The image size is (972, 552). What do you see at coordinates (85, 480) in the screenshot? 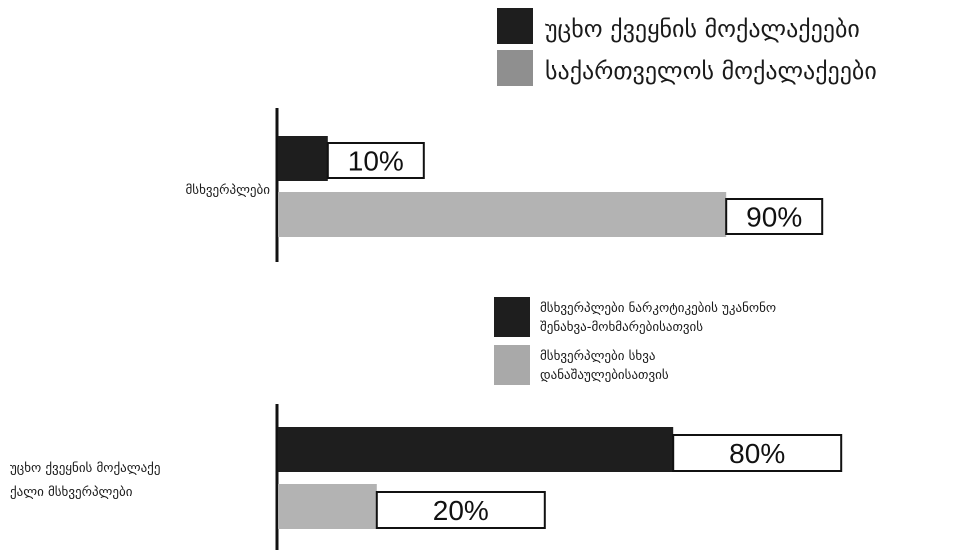
I see `chart-2-category-label: უცხო ქვეყნის მოქალაქე ქალი მსხვერპლები` at bounding box center [85, 480].